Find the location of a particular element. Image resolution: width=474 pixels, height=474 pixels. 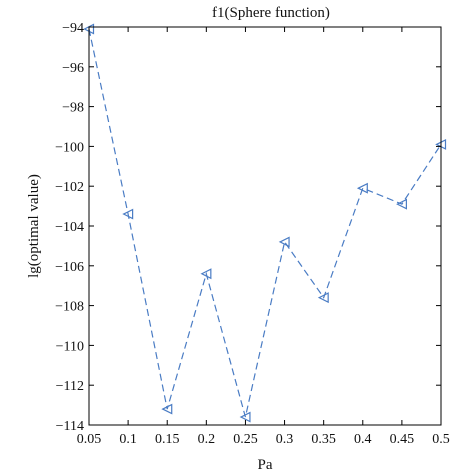

y-tick-label: −102 is located at coordinates (69, 187).